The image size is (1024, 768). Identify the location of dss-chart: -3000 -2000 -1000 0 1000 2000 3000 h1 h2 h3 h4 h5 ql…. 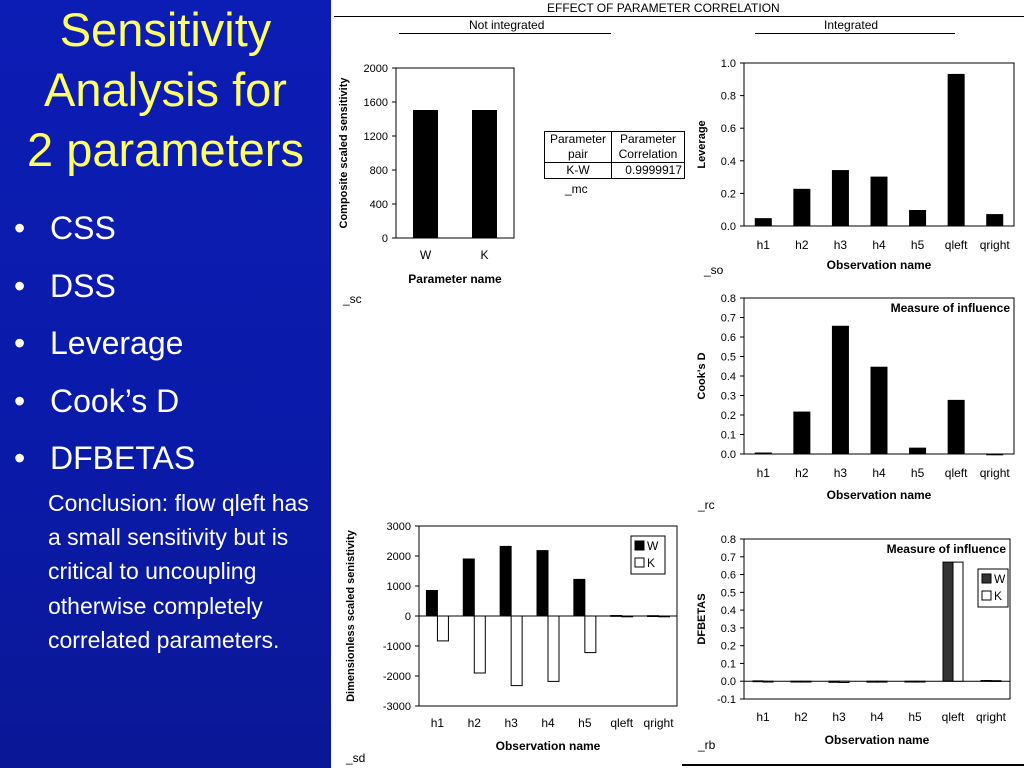
(511, 637).